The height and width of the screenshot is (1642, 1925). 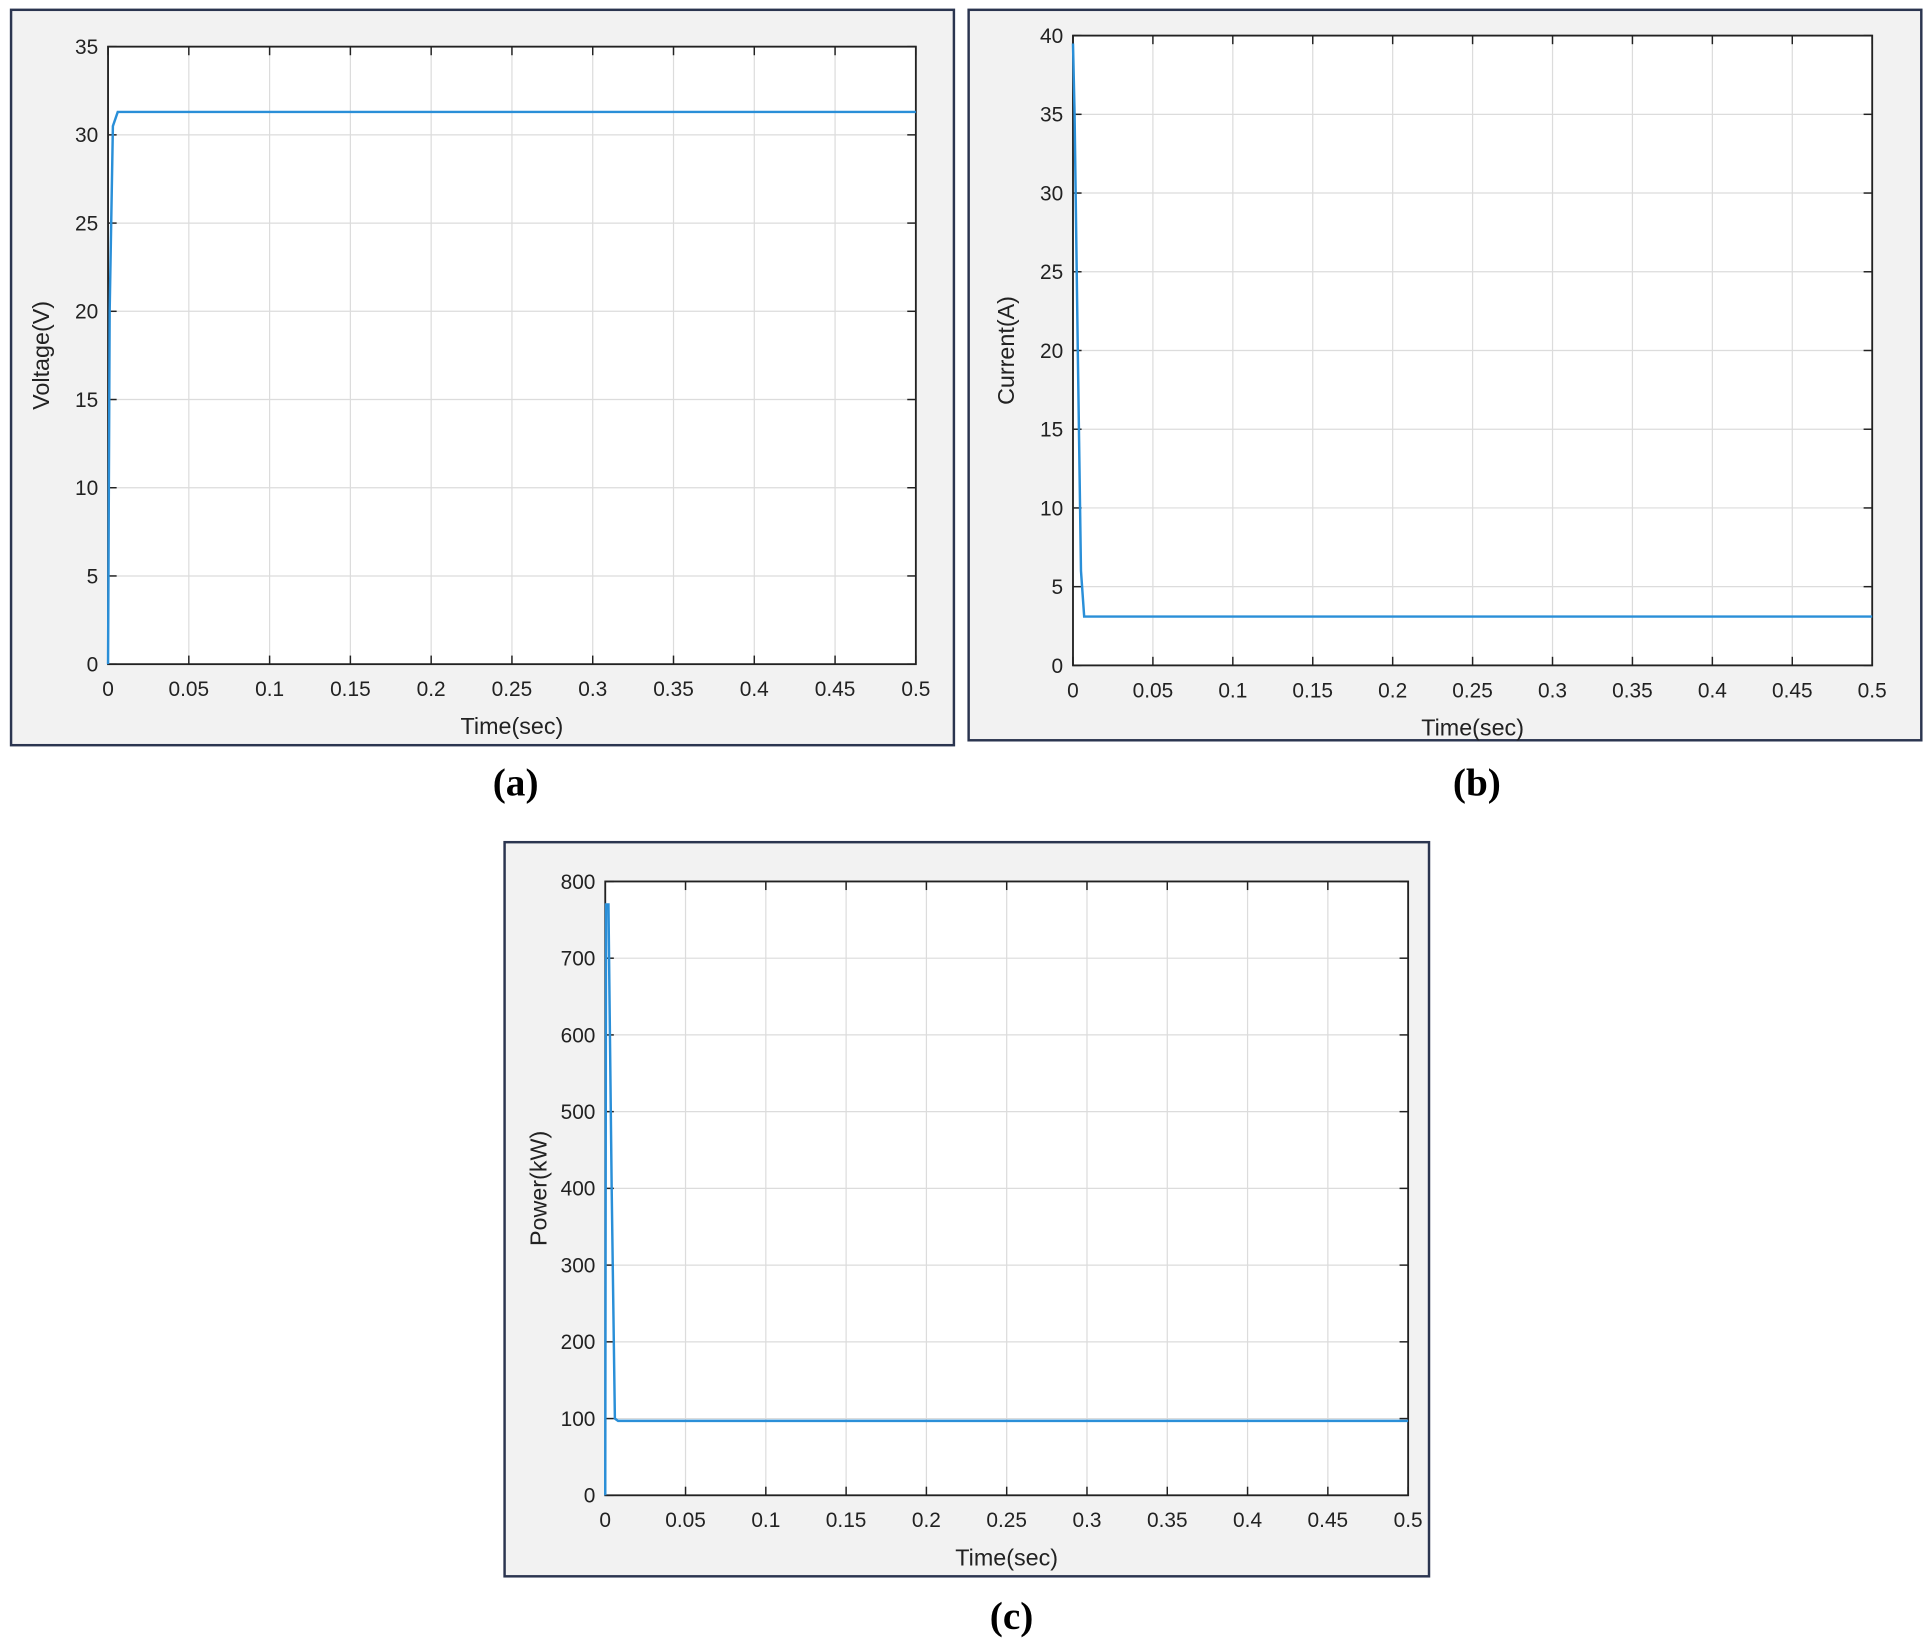 What do you see at coordinates (516, 783) in the screenshot?
I see `panel-caption: (a)` at bounding box center [516, 783].